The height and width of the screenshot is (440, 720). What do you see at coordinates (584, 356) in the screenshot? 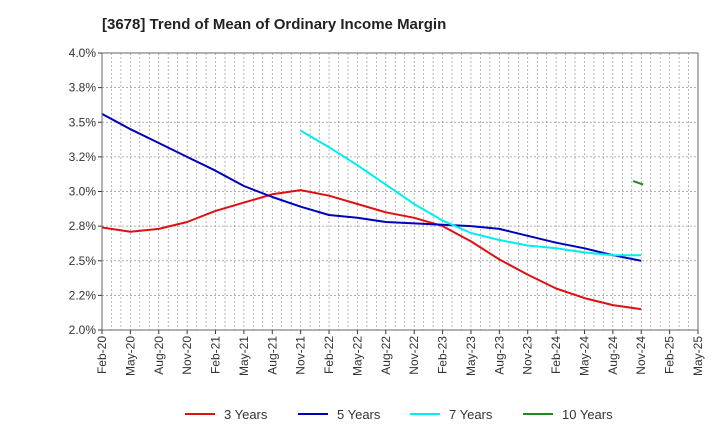
I see `x-tick-label: May-24` at bounding box center [584, 356].